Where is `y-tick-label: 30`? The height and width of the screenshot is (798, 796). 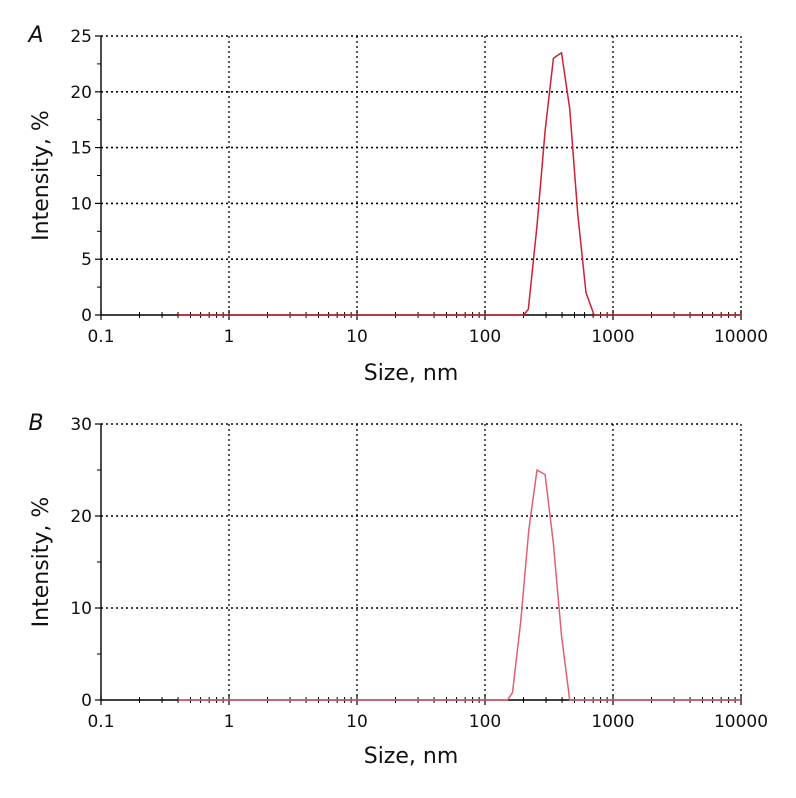
y-tick-label: 30 is located at coordinates (81, 425).